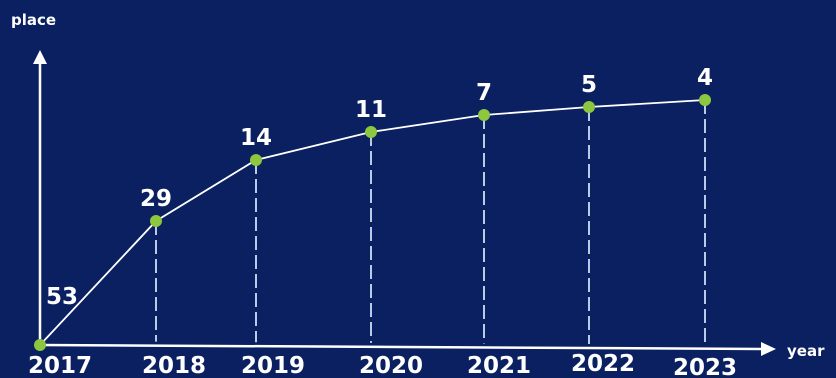 The height and width of the screenshot is (378, 836). What do you see at coordinates (273, 365) in the screenshot?
I see `x-tick-label-2019: 2019` at bounding box center [273, 365].